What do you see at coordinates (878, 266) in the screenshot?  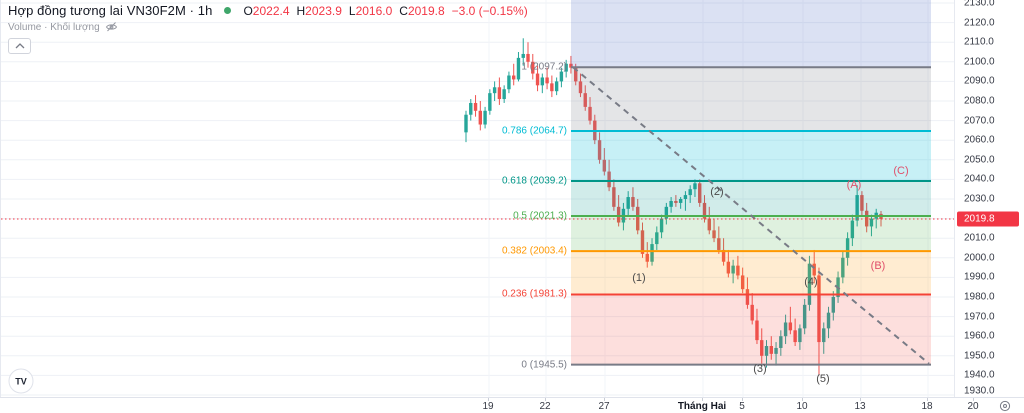 I see `elliott-wave-label: (B)` at bounding box center [878, 266].